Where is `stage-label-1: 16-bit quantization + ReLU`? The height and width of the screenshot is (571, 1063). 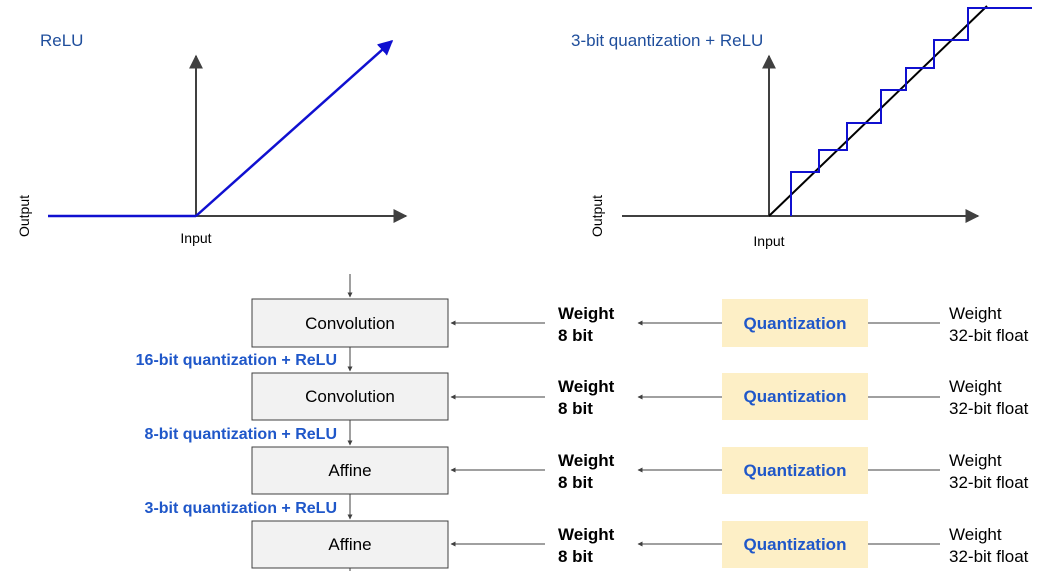
stage-label-1: 16-bit quantization + ReLU is located at coordinates (236, 360).